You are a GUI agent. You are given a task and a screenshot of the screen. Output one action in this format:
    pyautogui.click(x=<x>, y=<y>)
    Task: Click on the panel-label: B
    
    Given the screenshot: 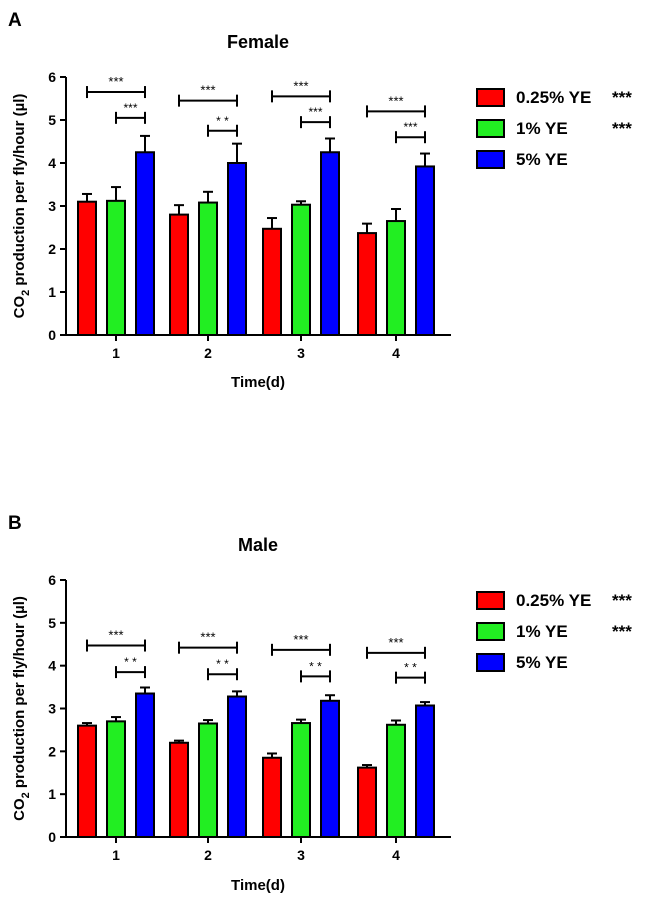 What is the action you would take?
    pyautogui.click(x=15, y=523)
    